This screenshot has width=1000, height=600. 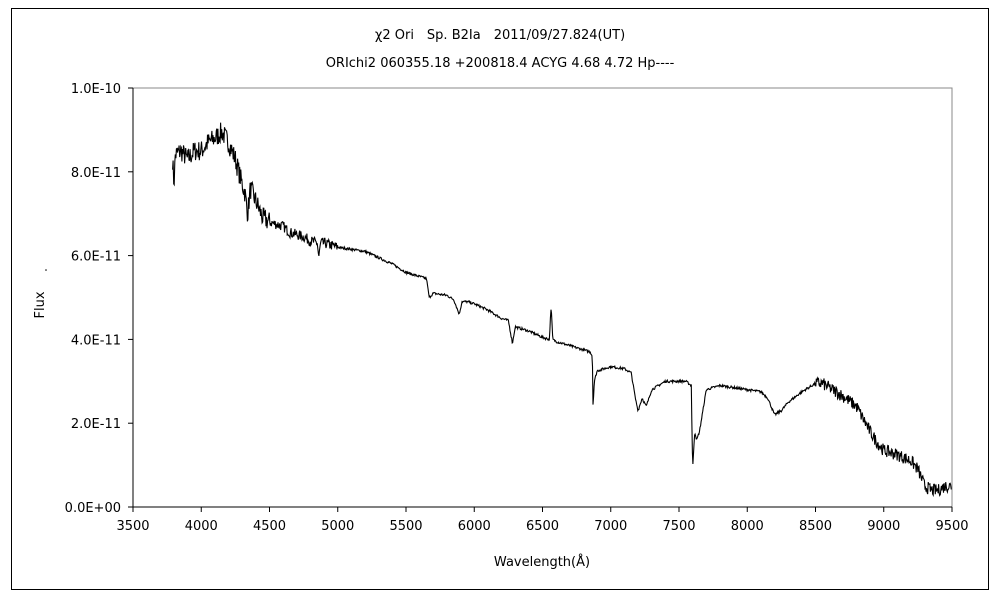 What do you see at coordinates (96, 257) in the screenshot?
I see `y-tick-label: 6.0E-11` at bounding box center [96, 257].